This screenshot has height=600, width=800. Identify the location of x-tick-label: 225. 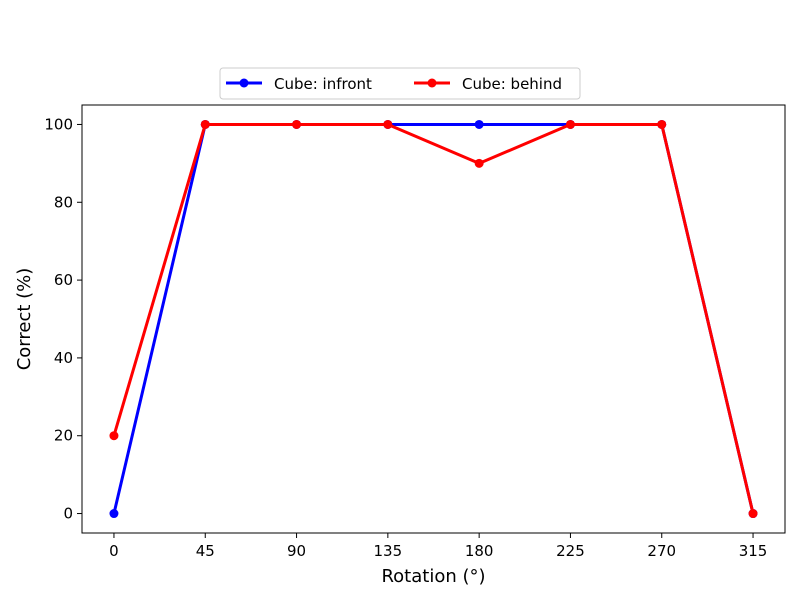
(570, 551).